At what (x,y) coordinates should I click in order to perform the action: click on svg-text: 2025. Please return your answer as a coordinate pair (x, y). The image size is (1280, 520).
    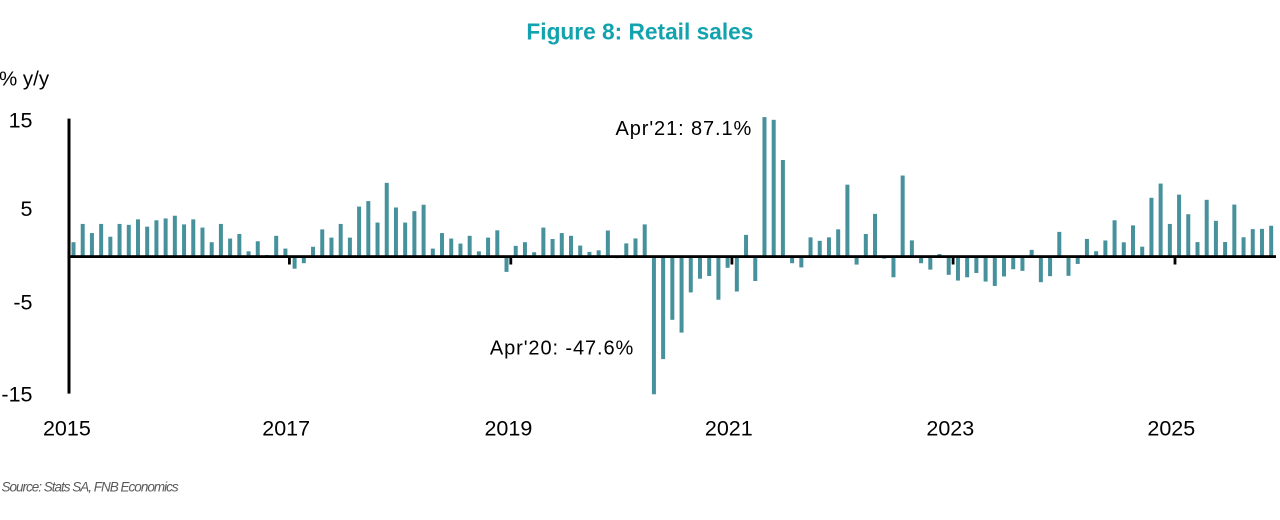
    Looking at the image, I should click on (1171, 429).